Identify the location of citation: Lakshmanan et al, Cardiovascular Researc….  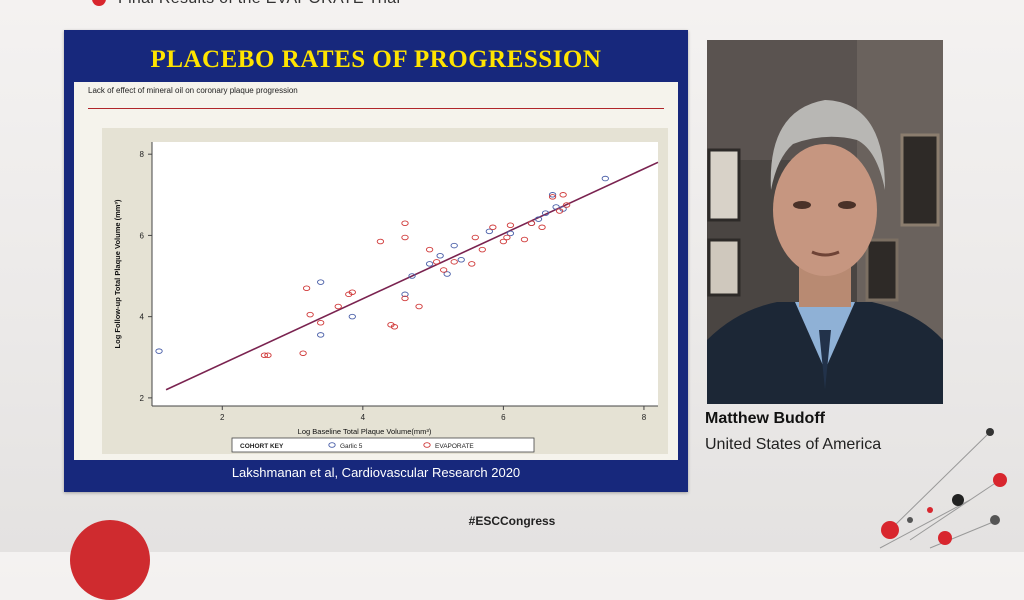
(376, 472).